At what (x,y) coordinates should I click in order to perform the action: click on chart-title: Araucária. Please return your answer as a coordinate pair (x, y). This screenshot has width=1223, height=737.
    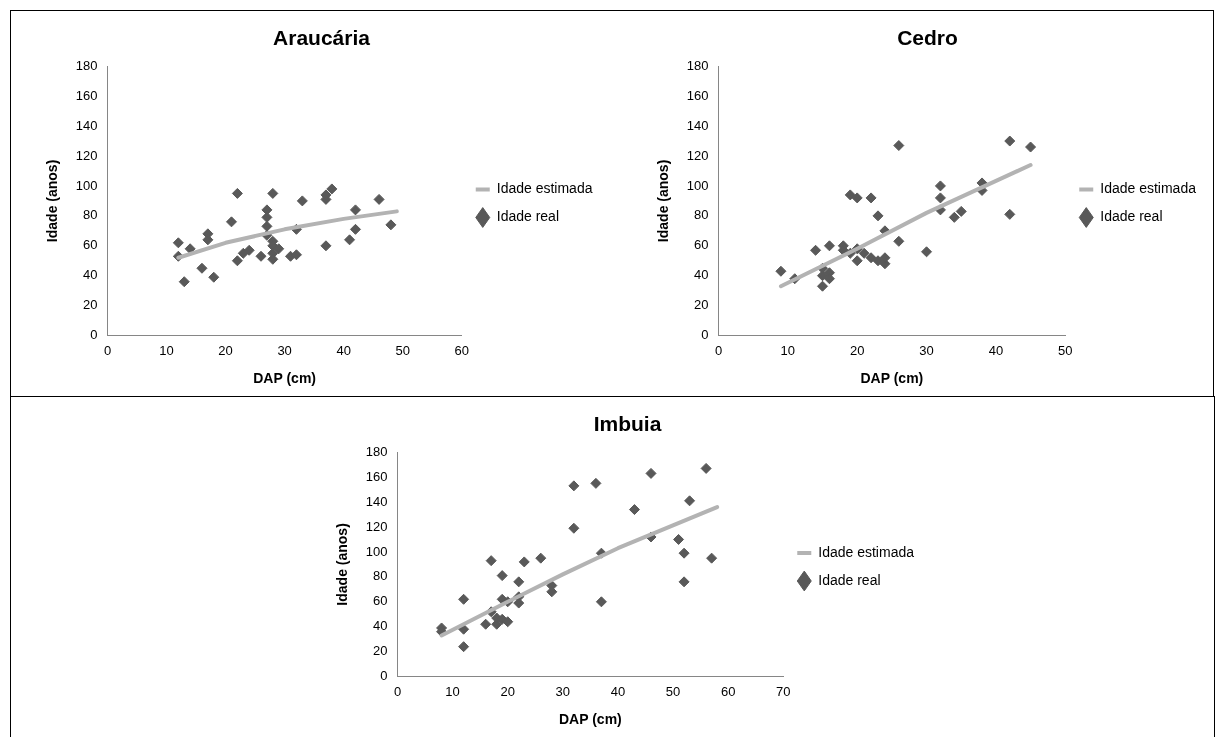
    Looking at the image, I should click on (322, 38).